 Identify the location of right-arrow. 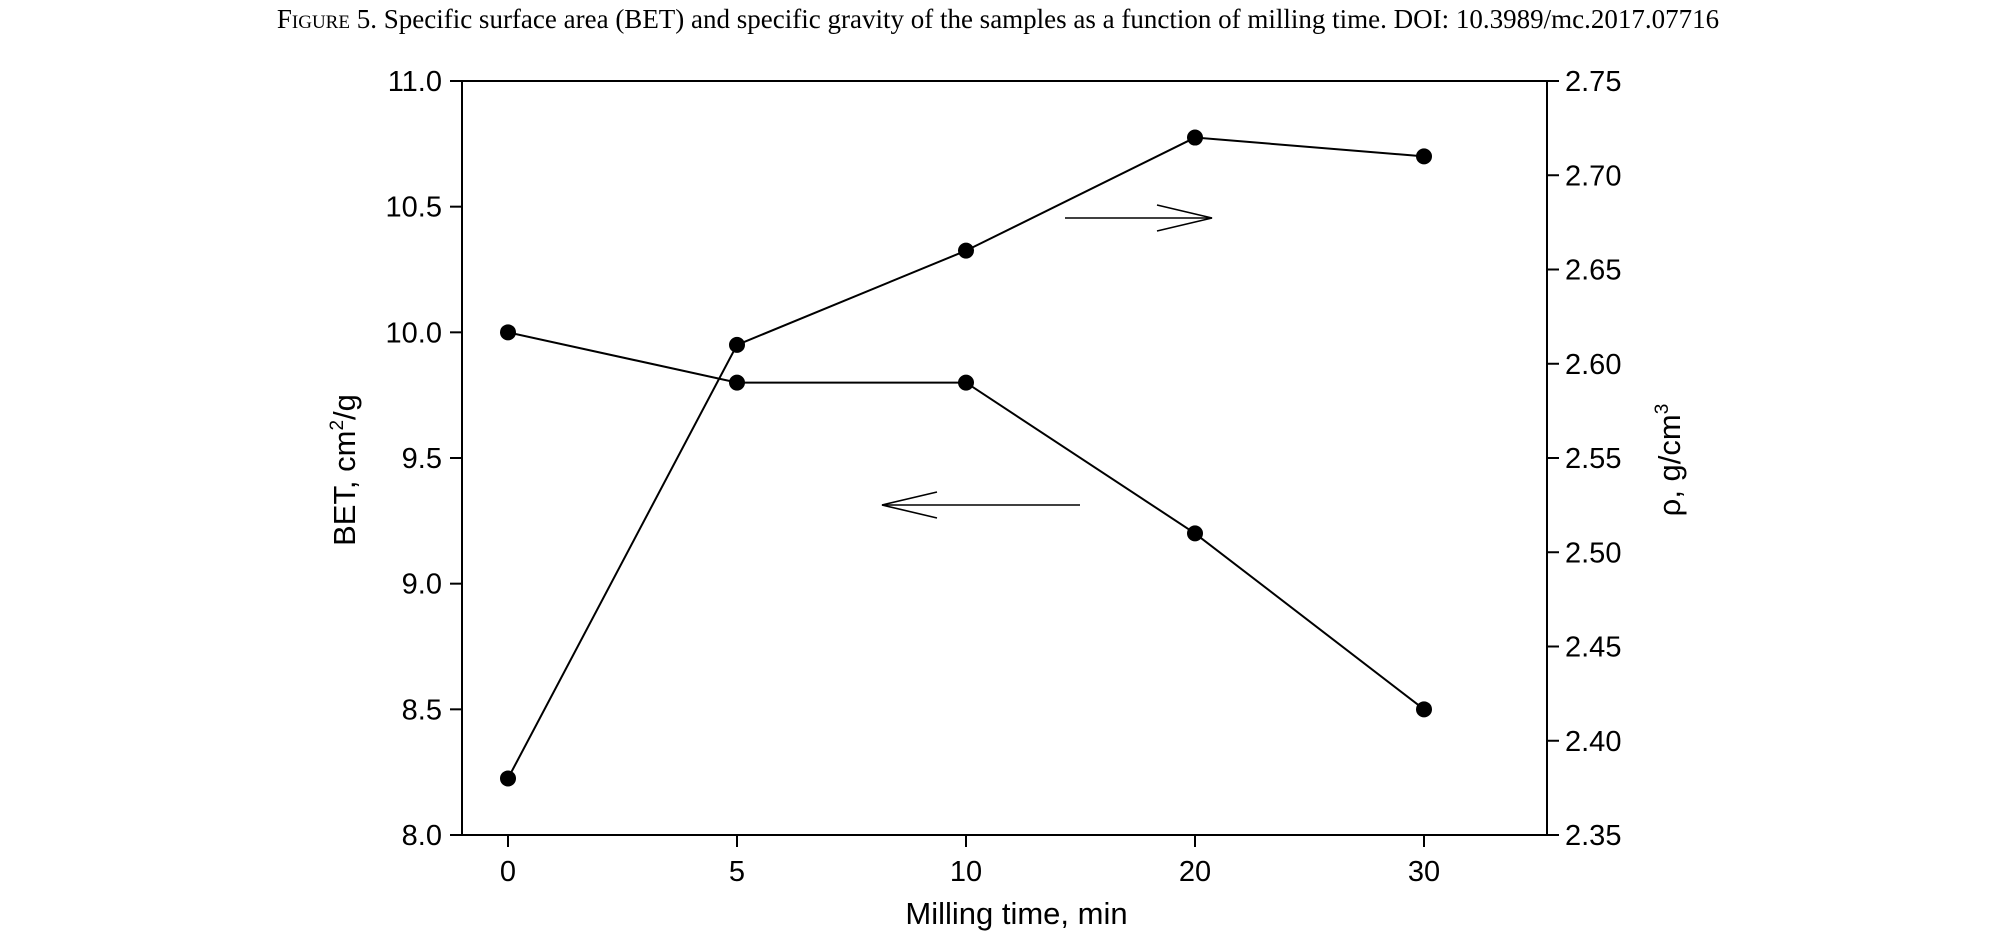
(1139, 218).